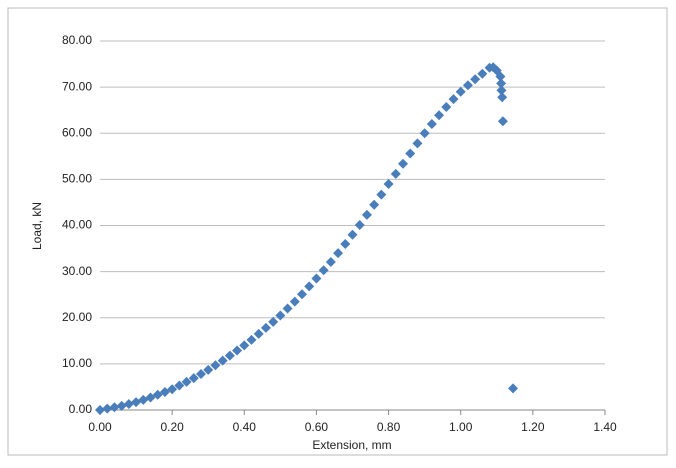 The width and height of the screenshot is (676, 468). Describe the element at coordinates (81, 409) in the screenshot. I see `y-tick-label: 0.00` at that location.